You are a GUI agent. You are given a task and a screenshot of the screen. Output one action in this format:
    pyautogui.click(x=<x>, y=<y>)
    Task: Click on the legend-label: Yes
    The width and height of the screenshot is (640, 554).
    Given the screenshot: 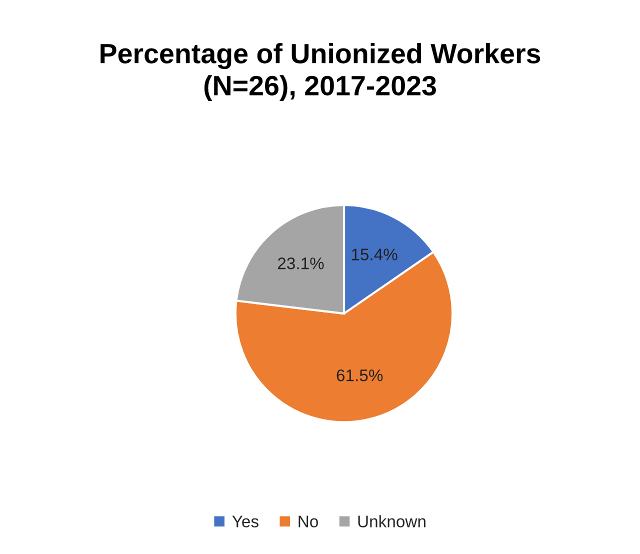 What is the action you would take?
    pyautogui.click(x=245, y=522)
    